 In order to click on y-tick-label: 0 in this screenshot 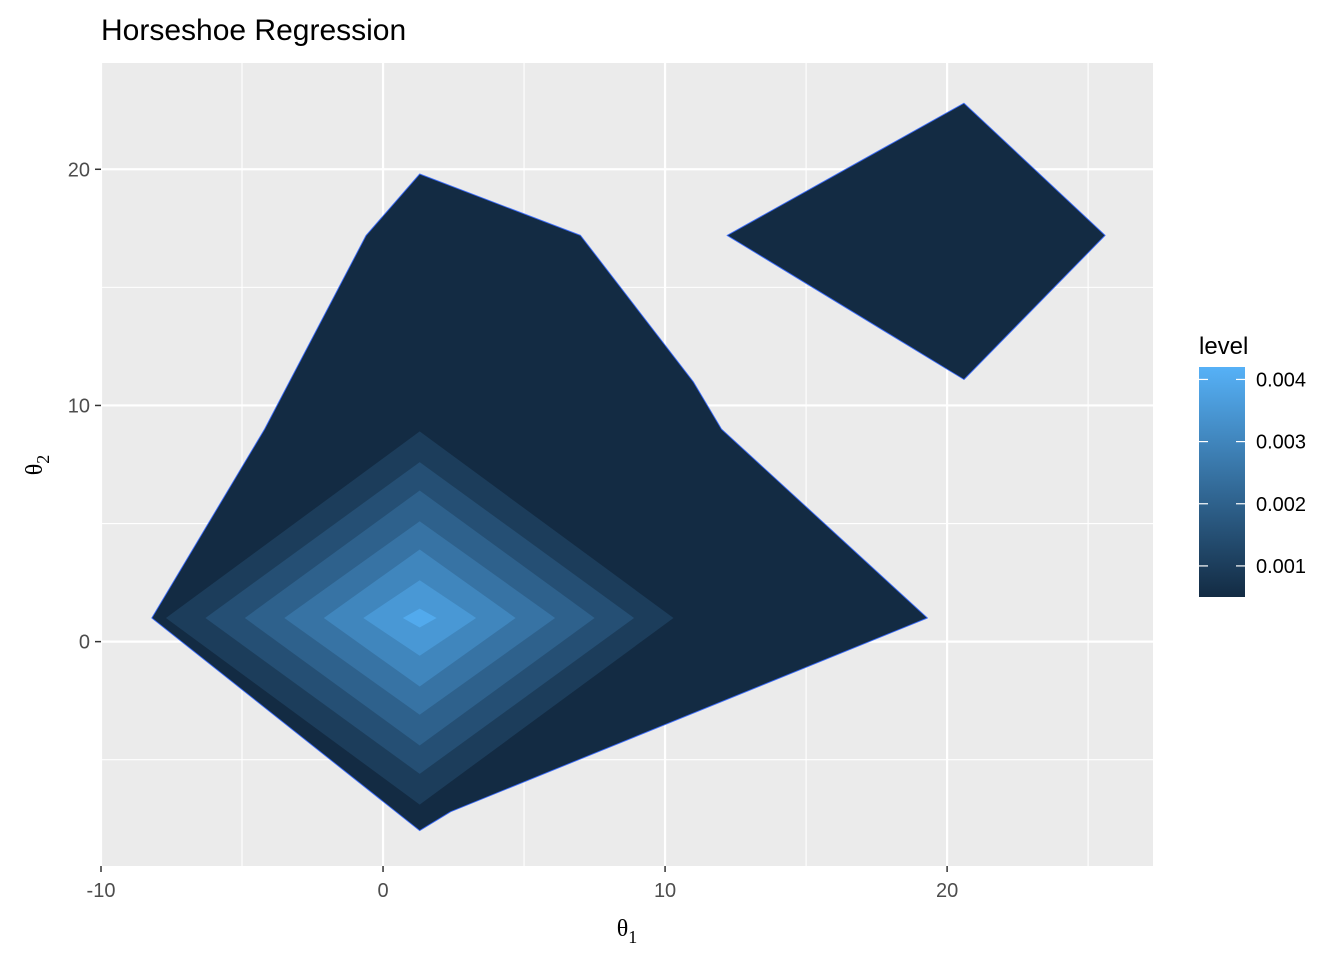, I will do `click(84, 643)`.